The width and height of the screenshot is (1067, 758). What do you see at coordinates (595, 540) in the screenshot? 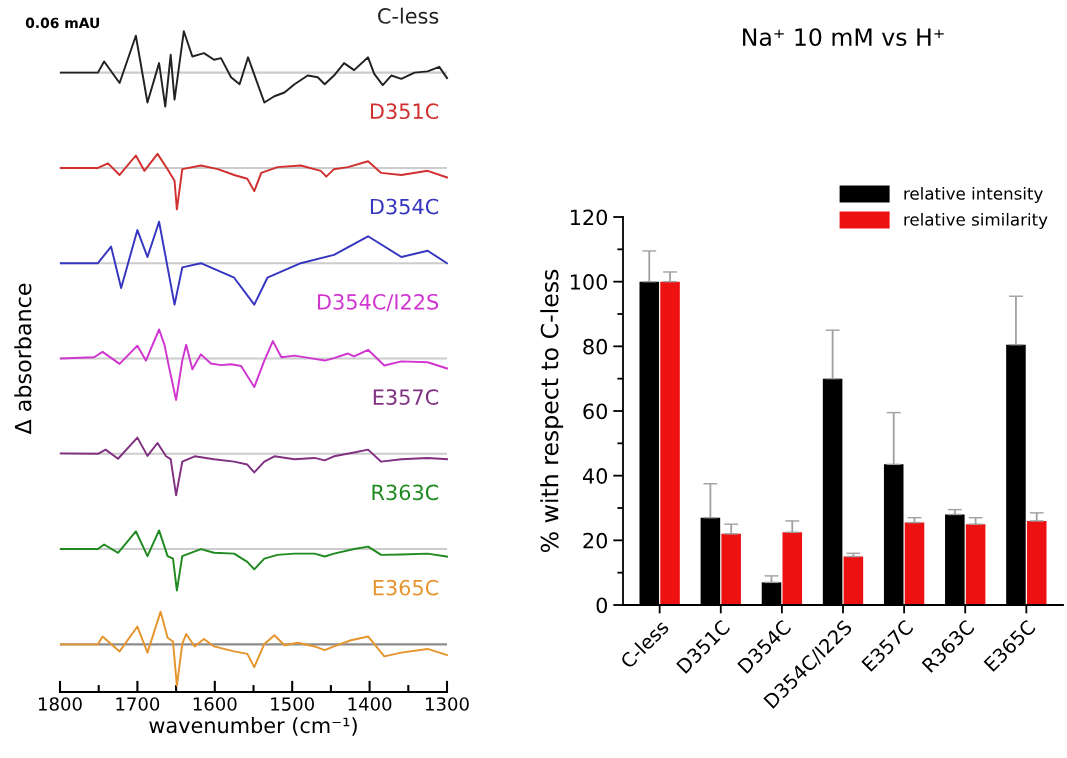
I see `y-tick-label: 20` at bounding box center [595, 540].